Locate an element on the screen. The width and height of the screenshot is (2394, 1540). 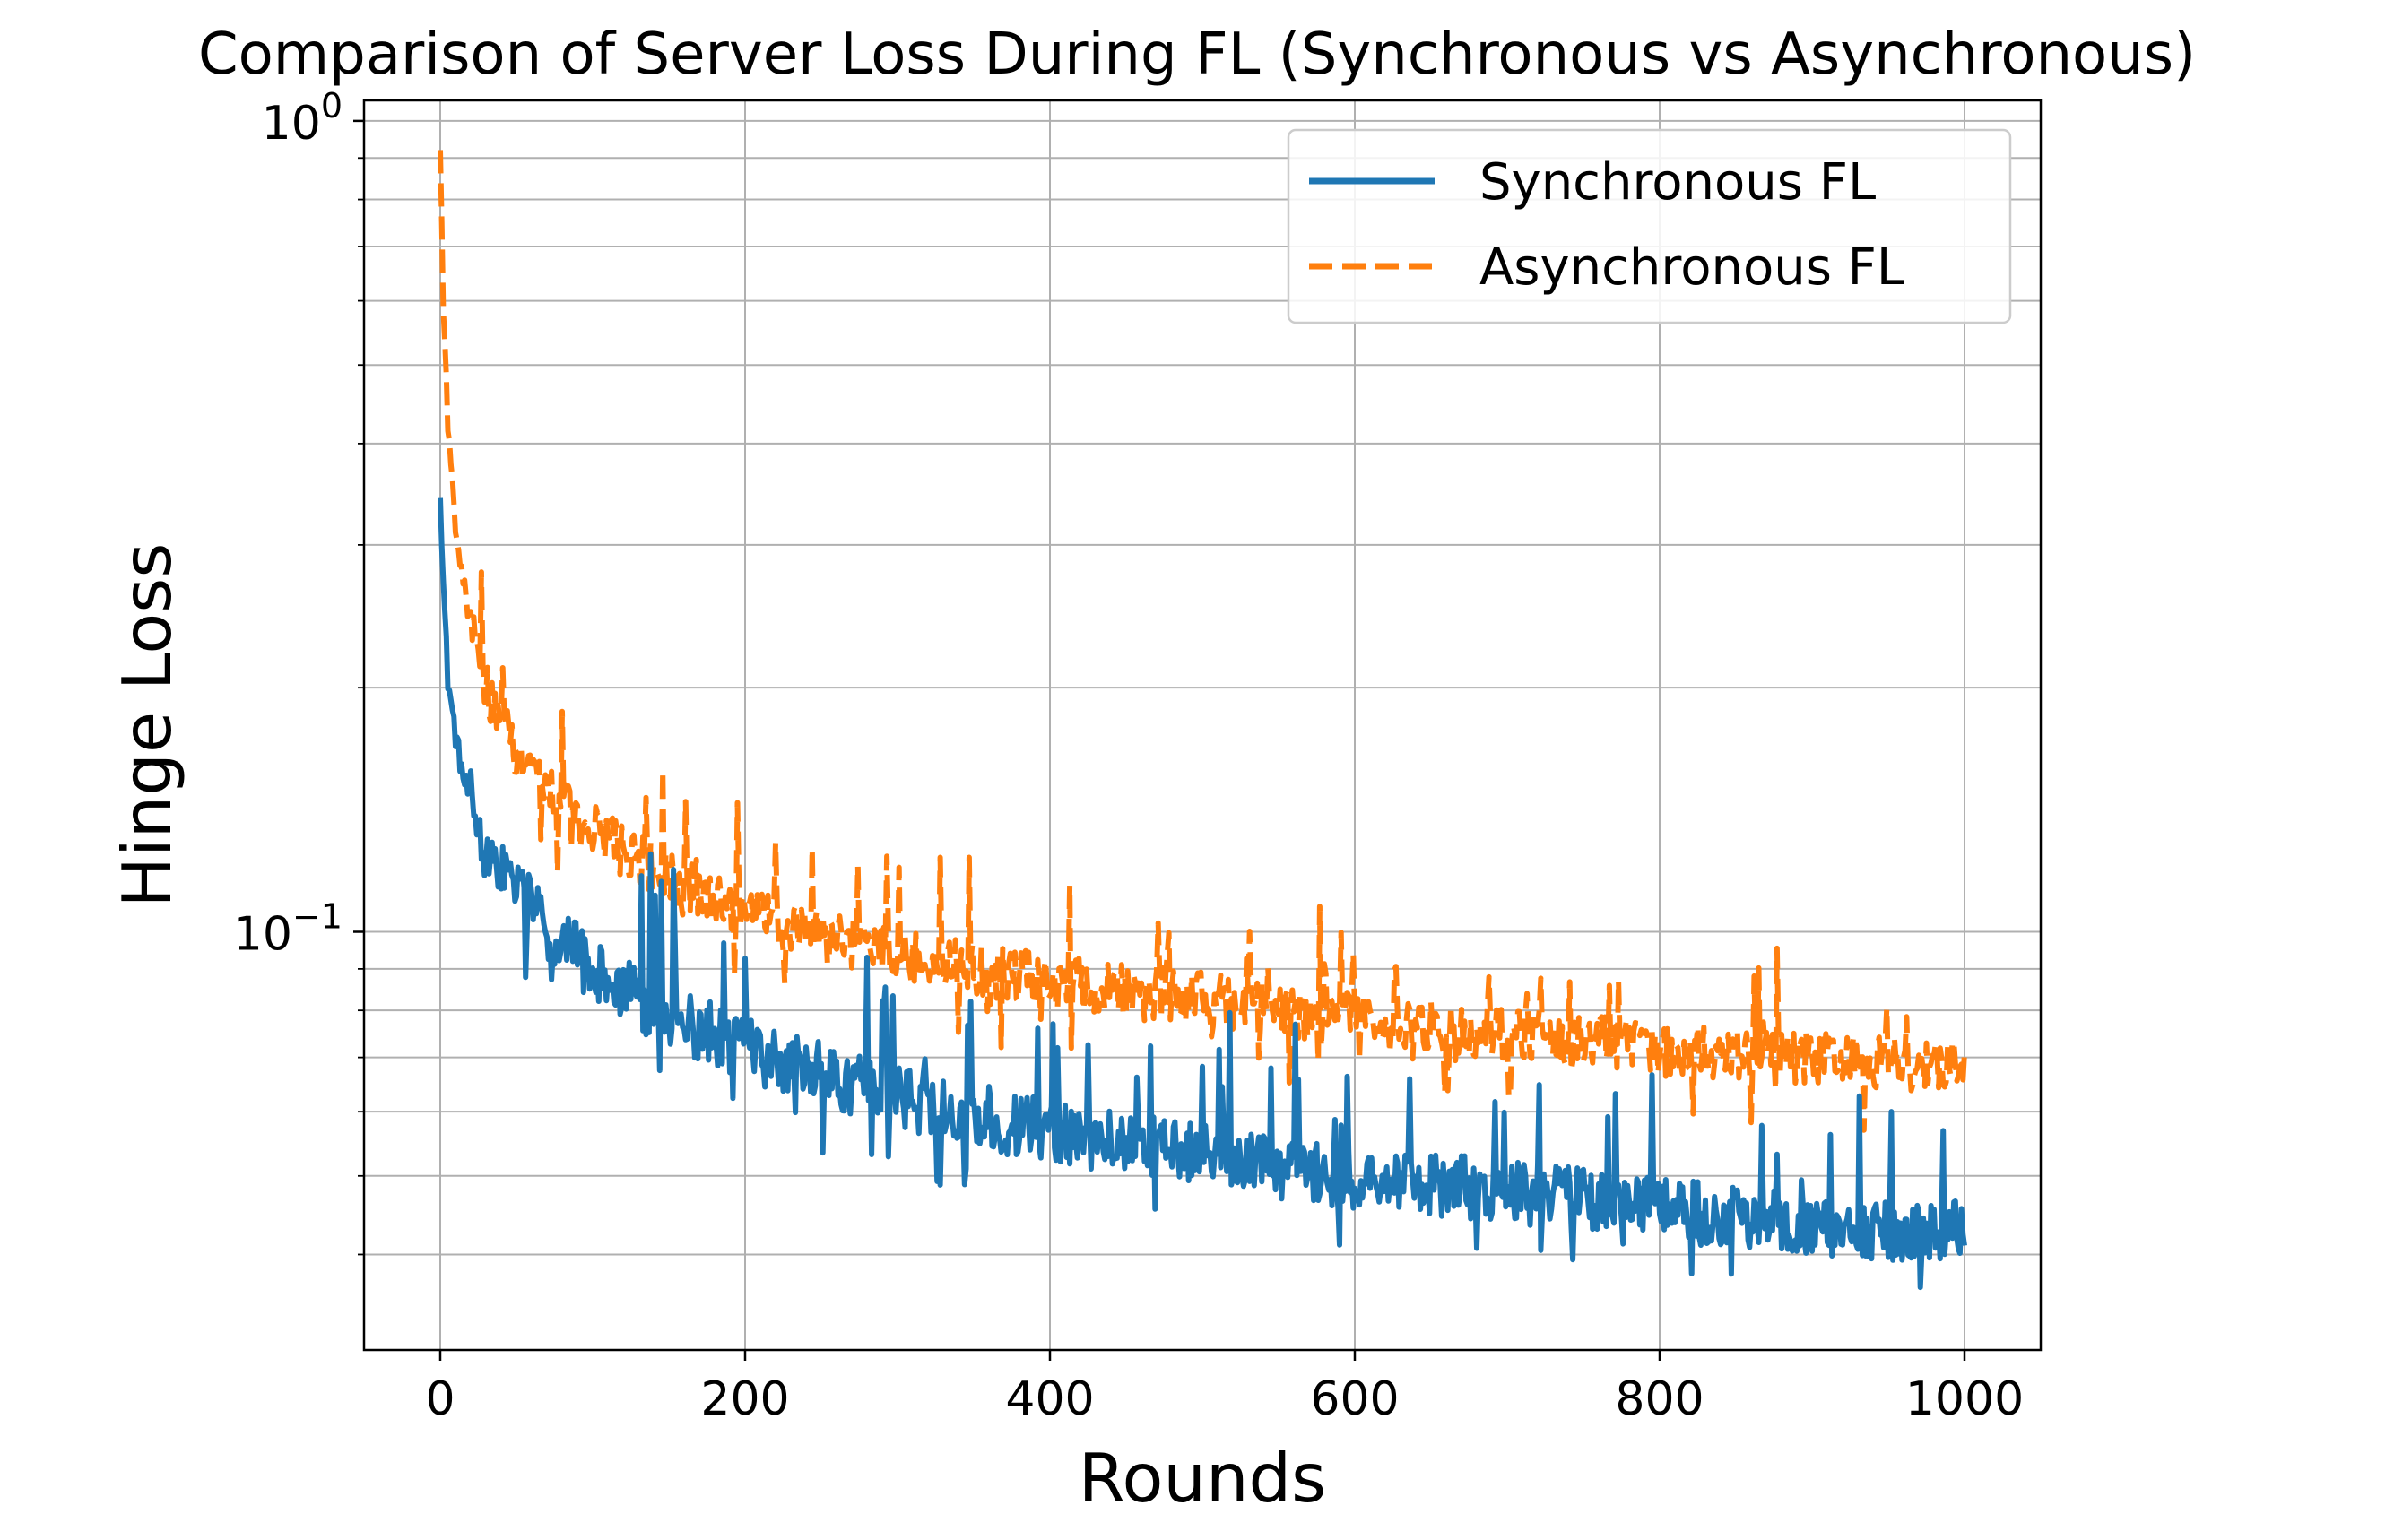
x-tick-label: 0 is located at coordinates (440, 1399).